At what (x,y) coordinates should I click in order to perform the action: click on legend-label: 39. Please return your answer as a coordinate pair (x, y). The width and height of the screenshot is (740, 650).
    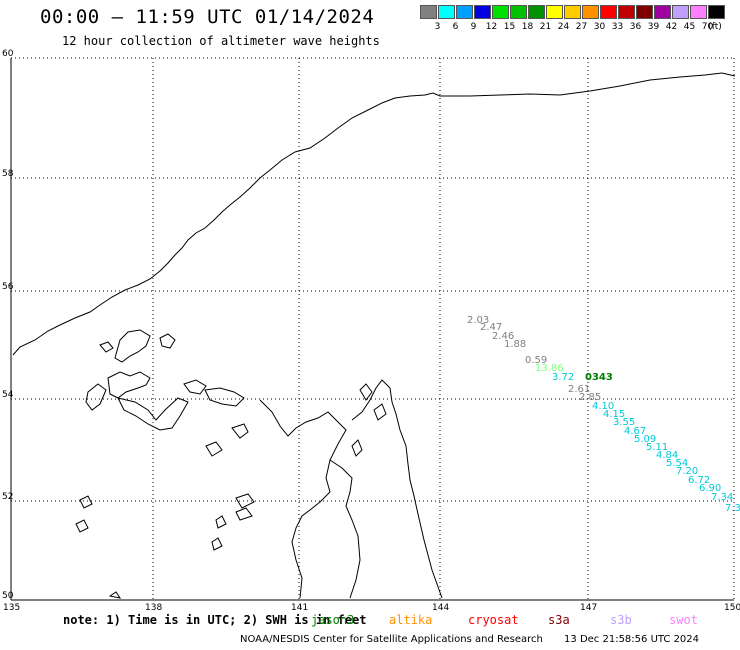
    Looking at the image, I should click on (653, 27).